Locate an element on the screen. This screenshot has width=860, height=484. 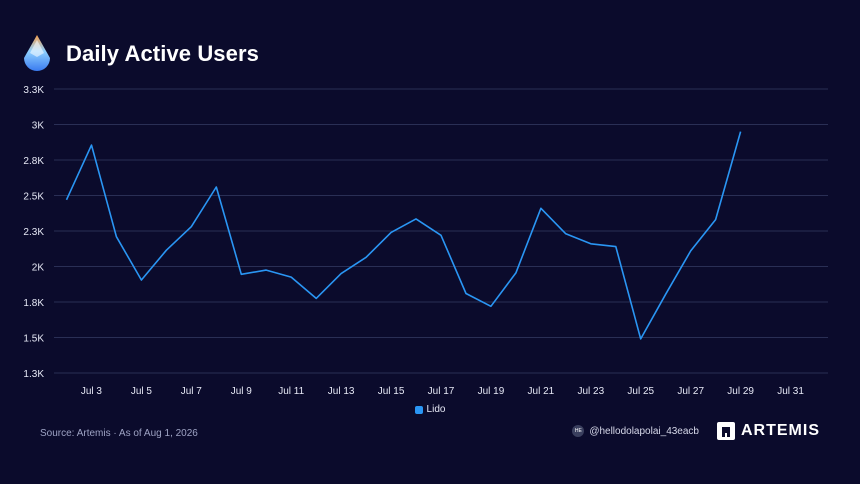
y-axis-ticks: 1.3K 1.5K 1.8K 2K 2.3K 2.5K 2.8K 3K 3.3K is located at coordinates (33, 232).